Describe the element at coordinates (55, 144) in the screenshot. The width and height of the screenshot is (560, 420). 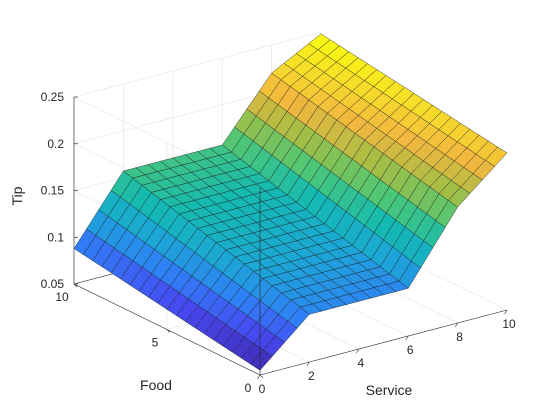
I see `z-tick-label: 0.2` at that location.